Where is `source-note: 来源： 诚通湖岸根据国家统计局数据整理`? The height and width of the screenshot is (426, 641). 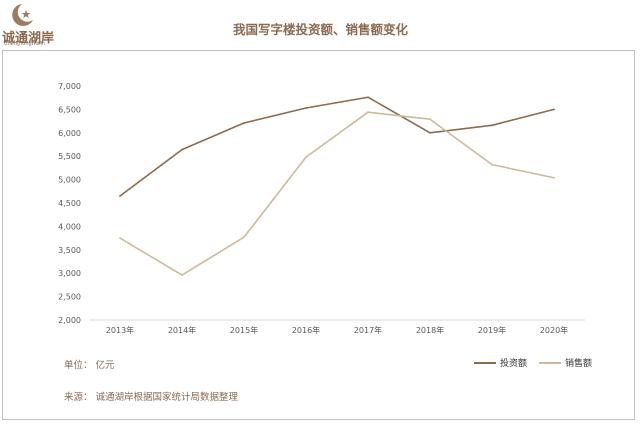
source-note: 来源： 诚通湖岸根据国家统计局数据整理 is located at coordinates (151, 397).